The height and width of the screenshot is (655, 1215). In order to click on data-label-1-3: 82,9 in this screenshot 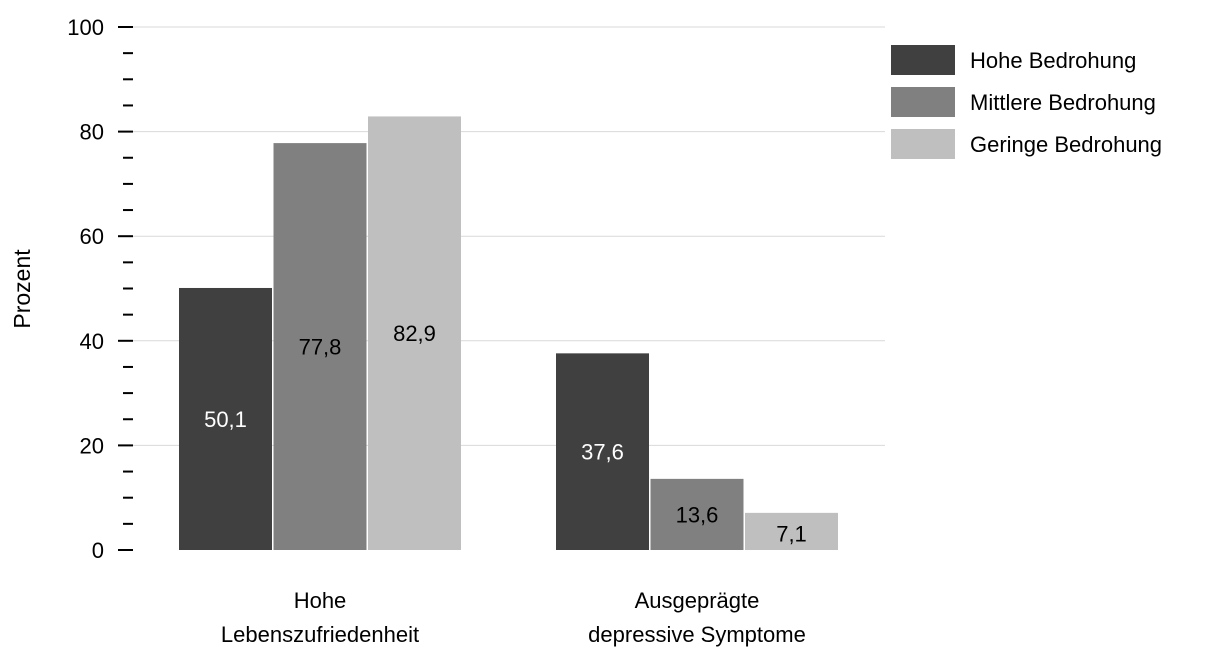, I will do `click(414, 333)`.